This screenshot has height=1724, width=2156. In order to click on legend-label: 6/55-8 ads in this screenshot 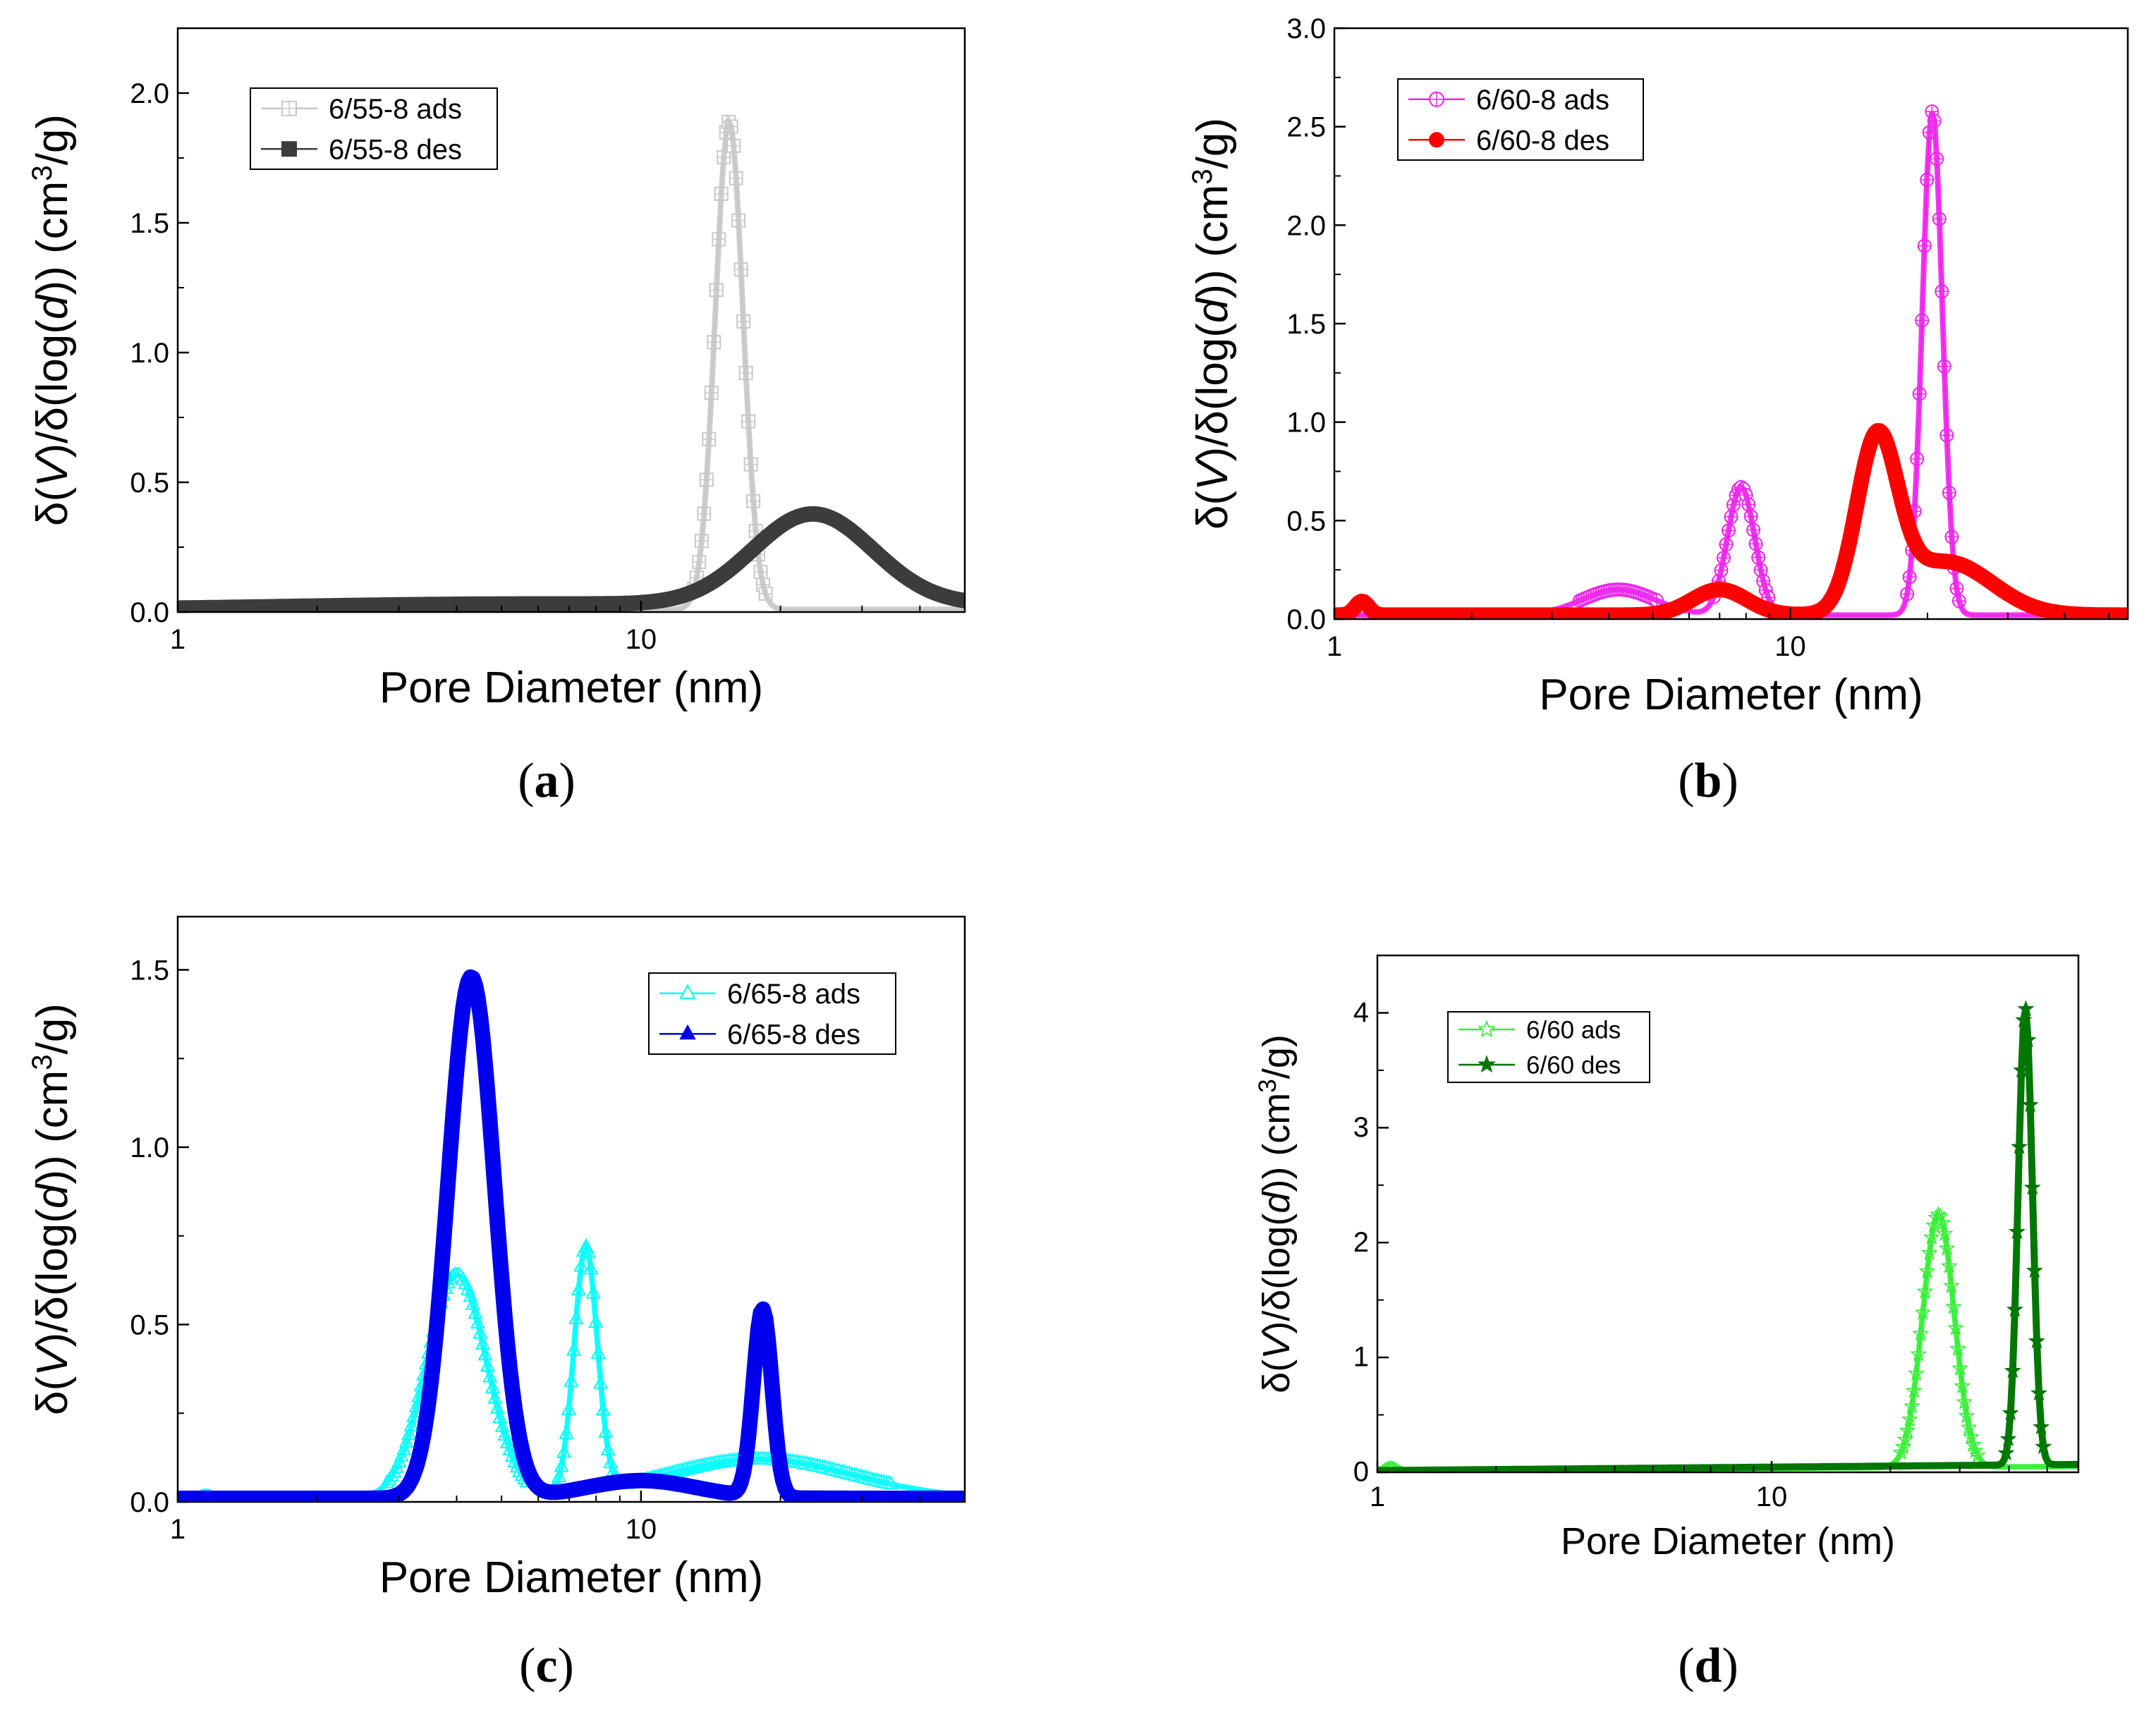, I will do `click(395, 109)`.